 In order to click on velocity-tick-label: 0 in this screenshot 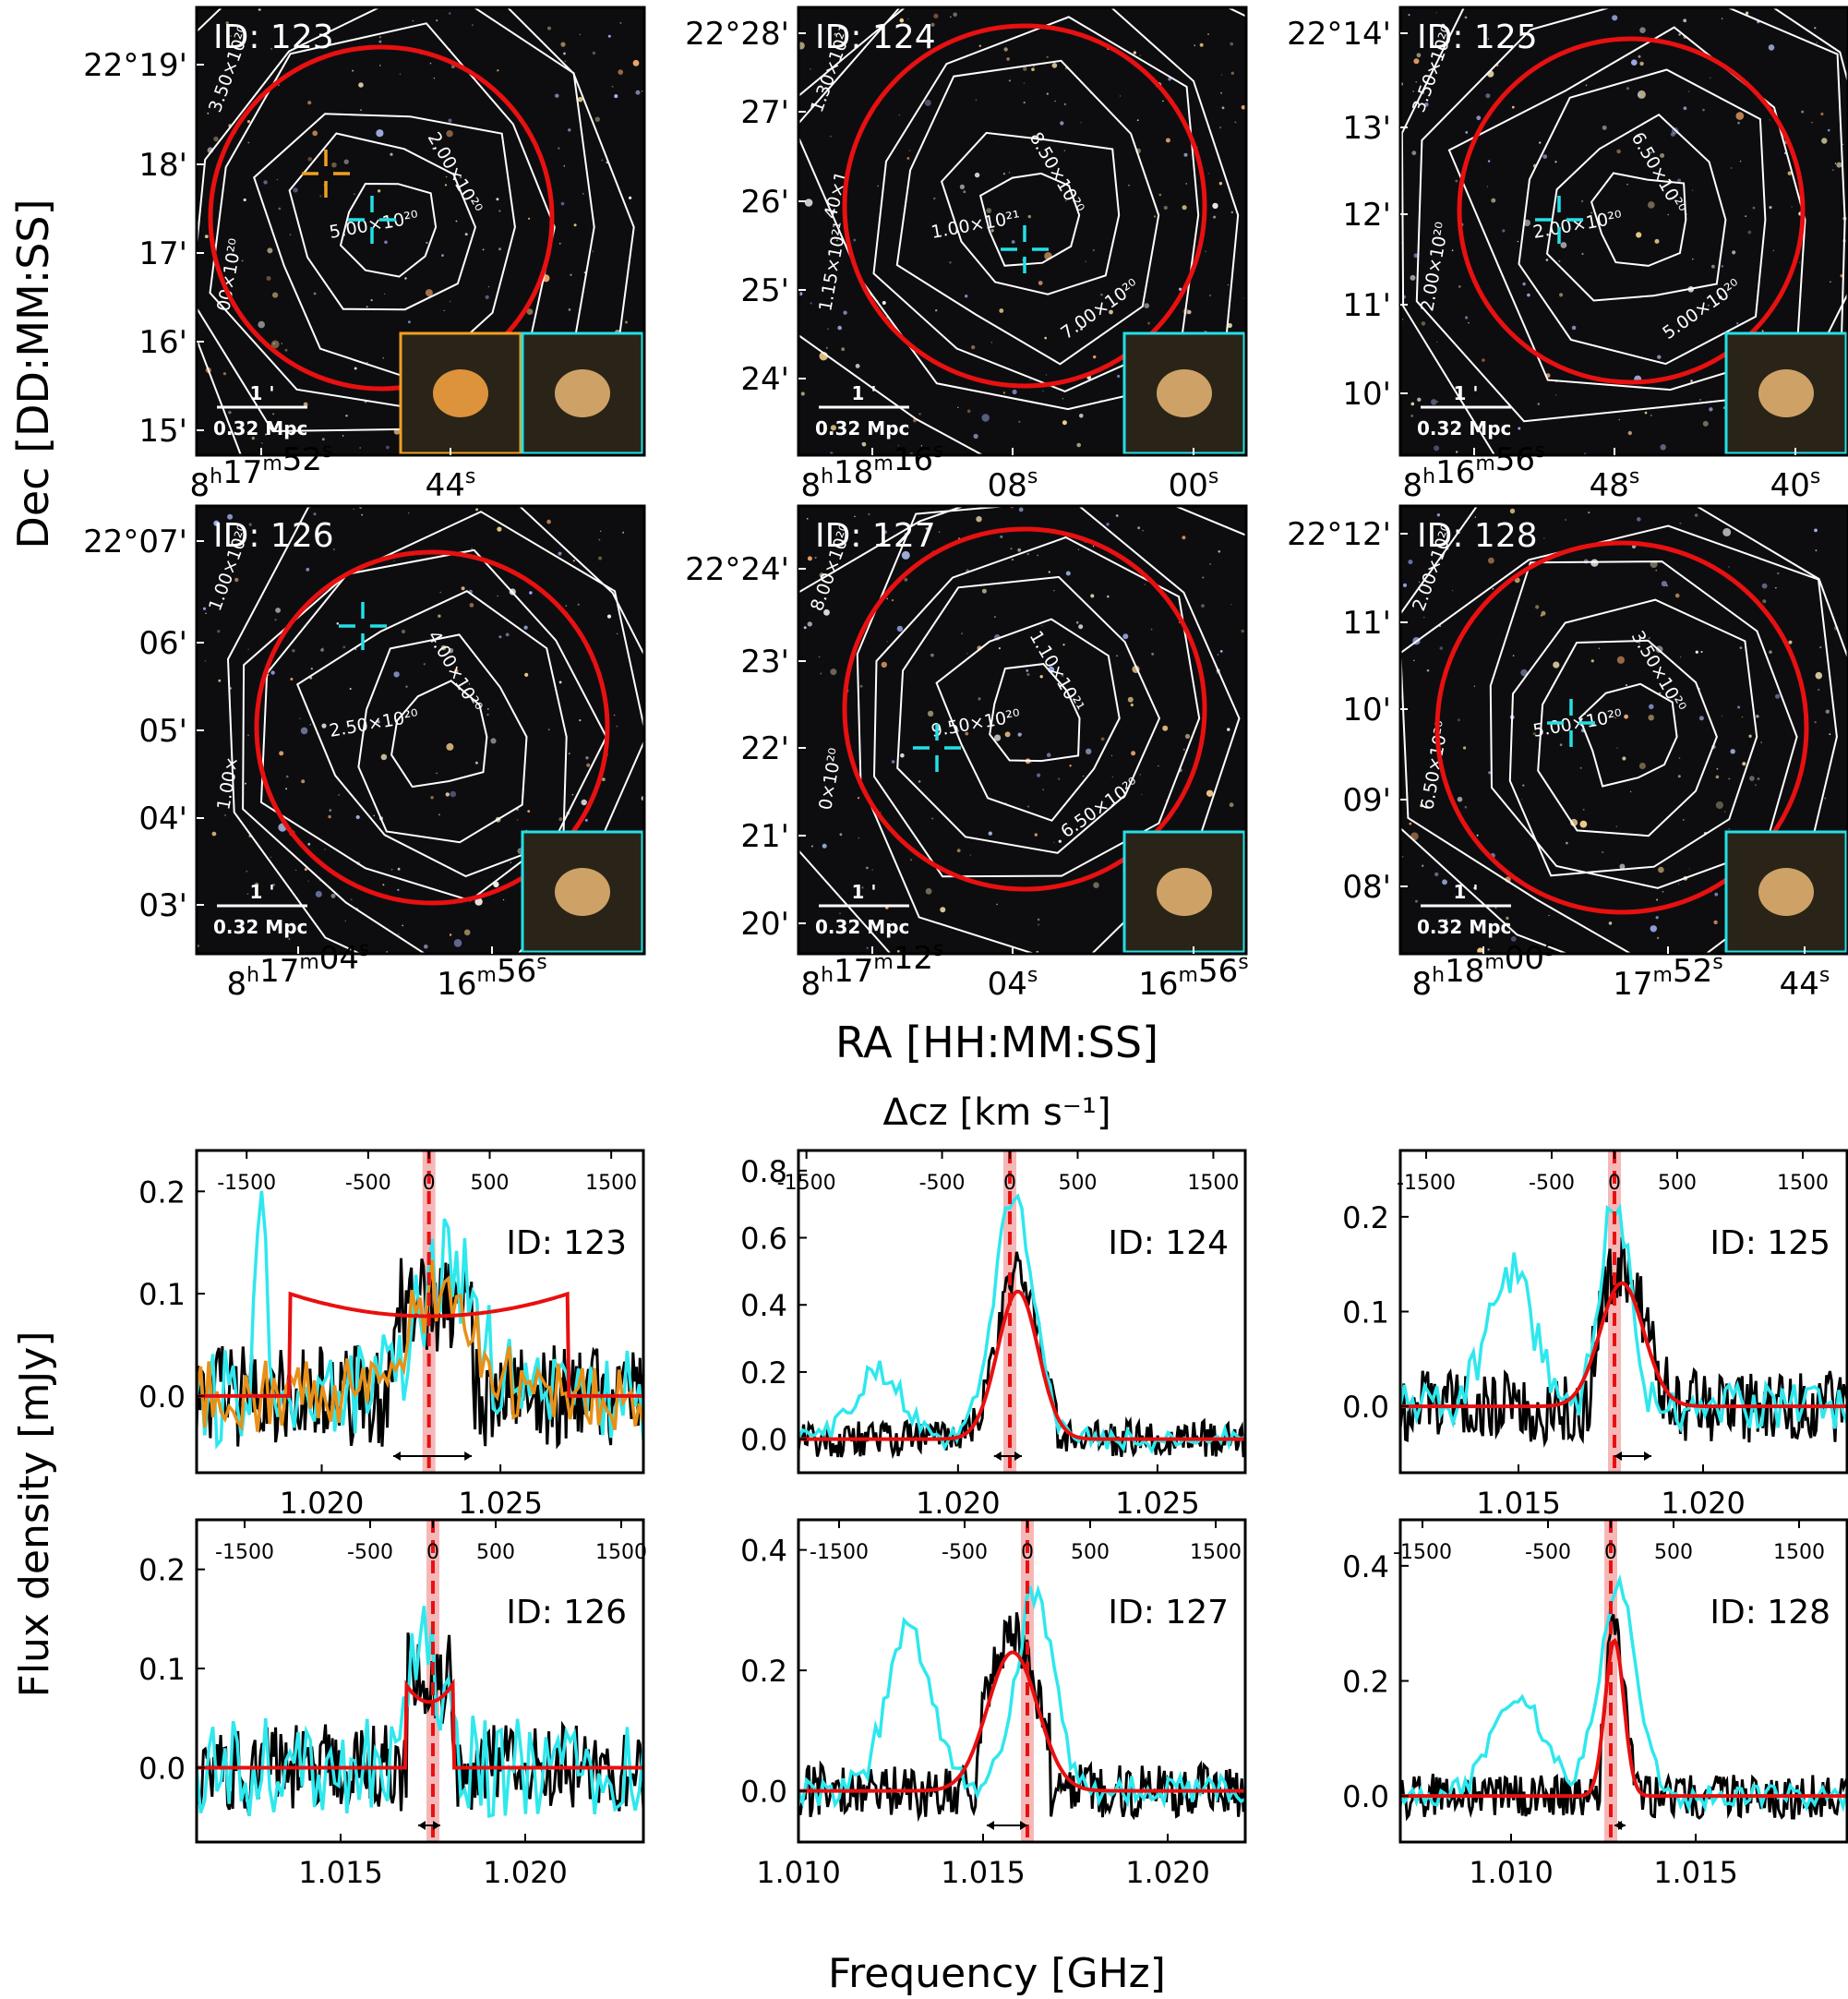, I will do `click(429, 1183)`.